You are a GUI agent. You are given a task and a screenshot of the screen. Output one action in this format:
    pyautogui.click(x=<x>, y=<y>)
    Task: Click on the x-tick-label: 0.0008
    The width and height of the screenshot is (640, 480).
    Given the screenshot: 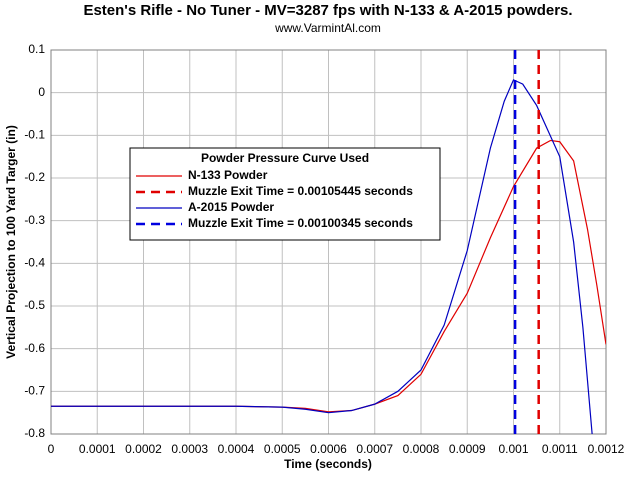 What is the action you would take?
    pyautogui.click(x=421, y=449)
    